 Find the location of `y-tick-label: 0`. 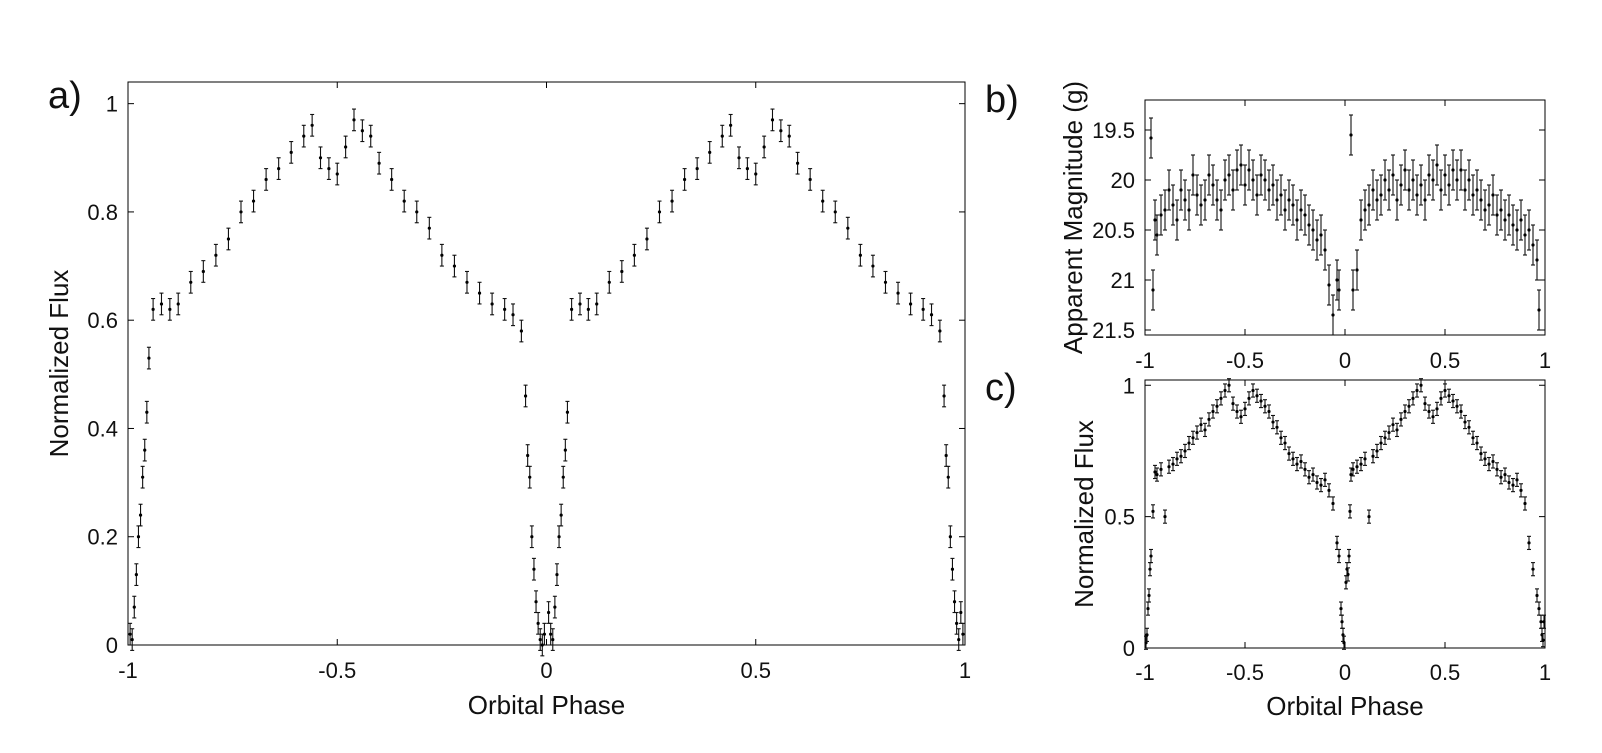

y-tick-label: 0 is located at coordinates (1129, 648).